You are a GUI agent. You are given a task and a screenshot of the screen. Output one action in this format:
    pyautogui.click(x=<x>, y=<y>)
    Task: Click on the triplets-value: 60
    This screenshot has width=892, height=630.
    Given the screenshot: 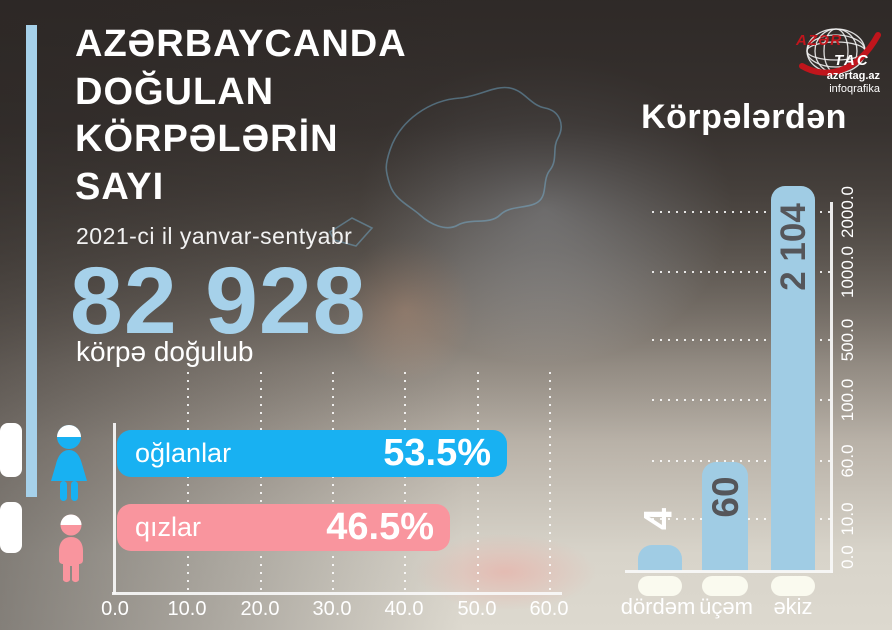 What is the action you would take?
    pyautogui.click(x=725, y=497)
    